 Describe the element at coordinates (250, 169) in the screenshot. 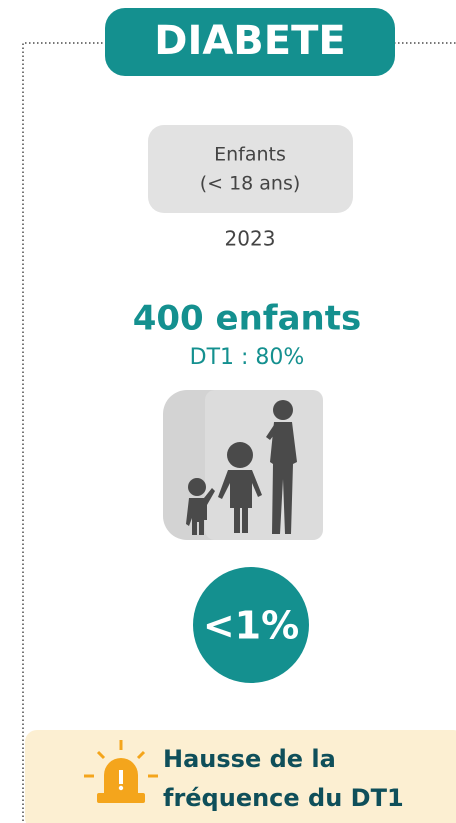

I see `group-box` at that location.